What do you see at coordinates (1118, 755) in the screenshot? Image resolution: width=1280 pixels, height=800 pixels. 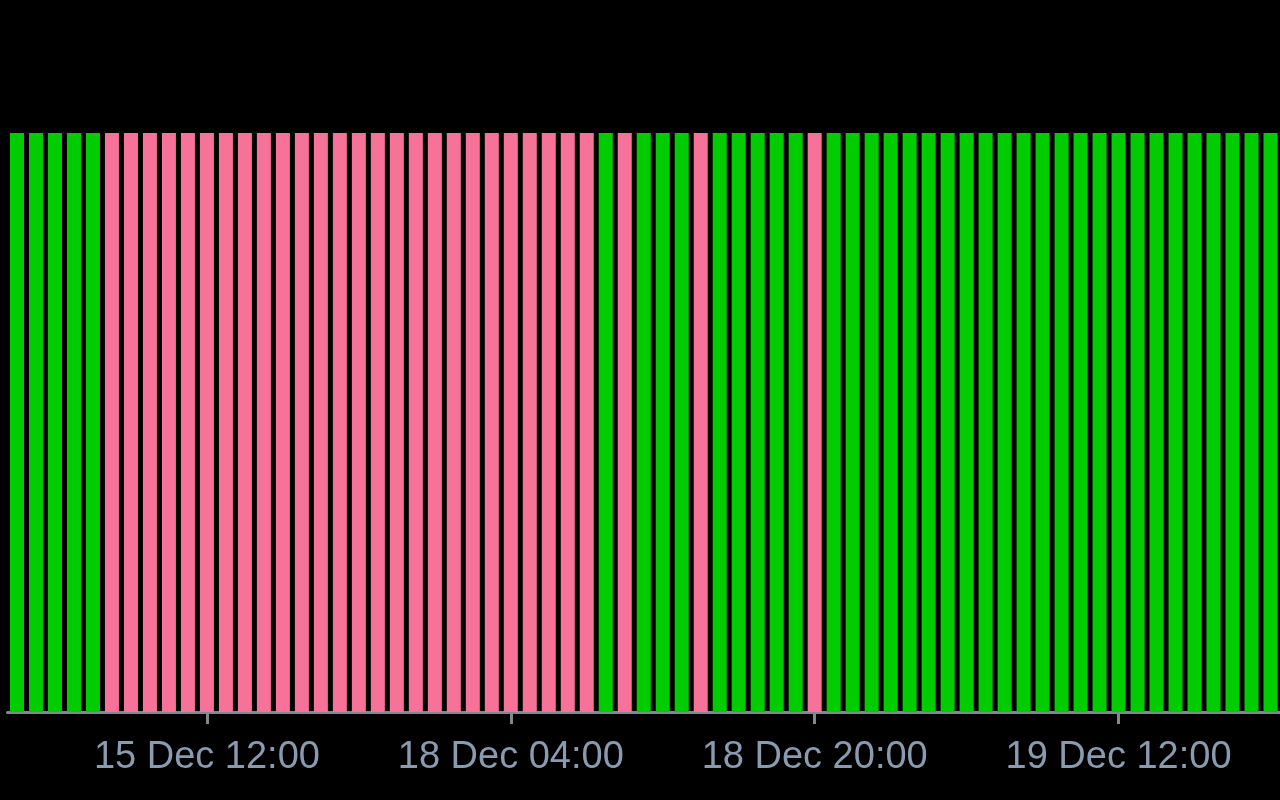 I see `x-tick-label: 19 Dec 12:00` at bounding box center [1118, 755].